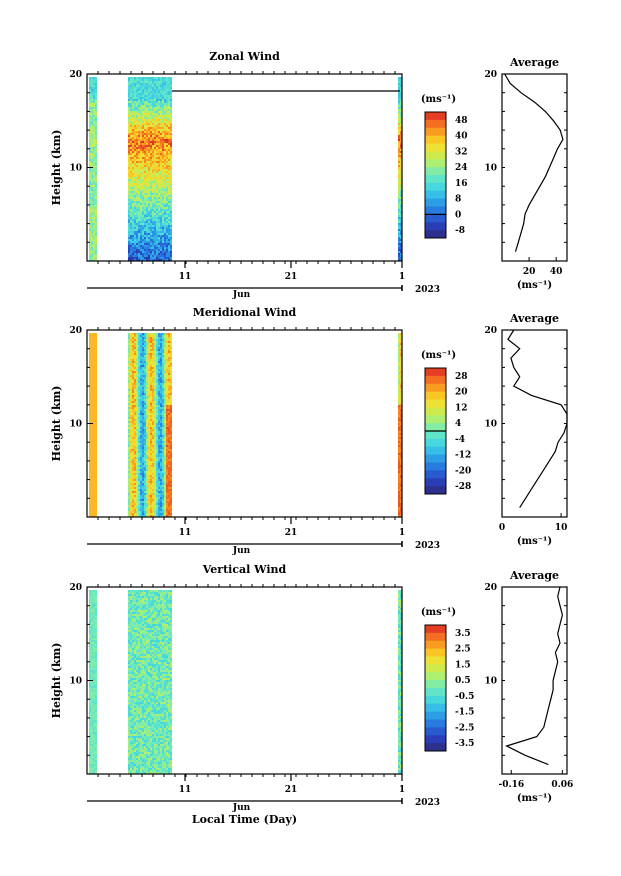  I want to click on colorbar: (ms⁻¹) 48 40 32 24 16 8 0 -8, so click(444, 166).